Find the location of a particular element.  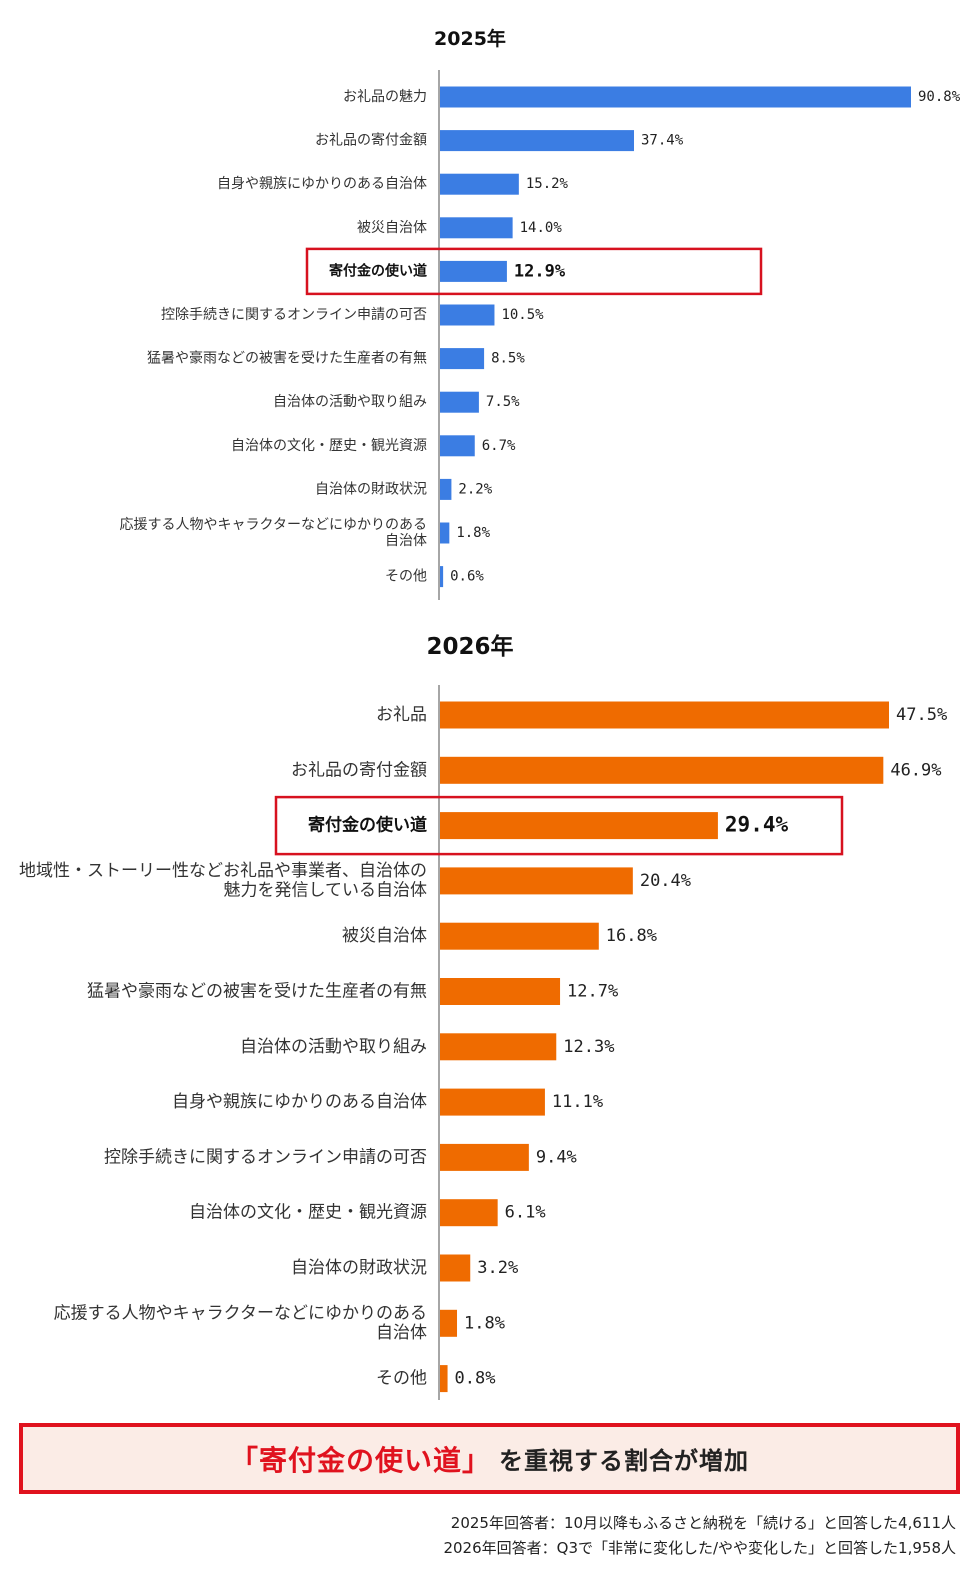

banner-highlight-text: 「寄付金の使い道」 is located at coordinates (360, 1460).